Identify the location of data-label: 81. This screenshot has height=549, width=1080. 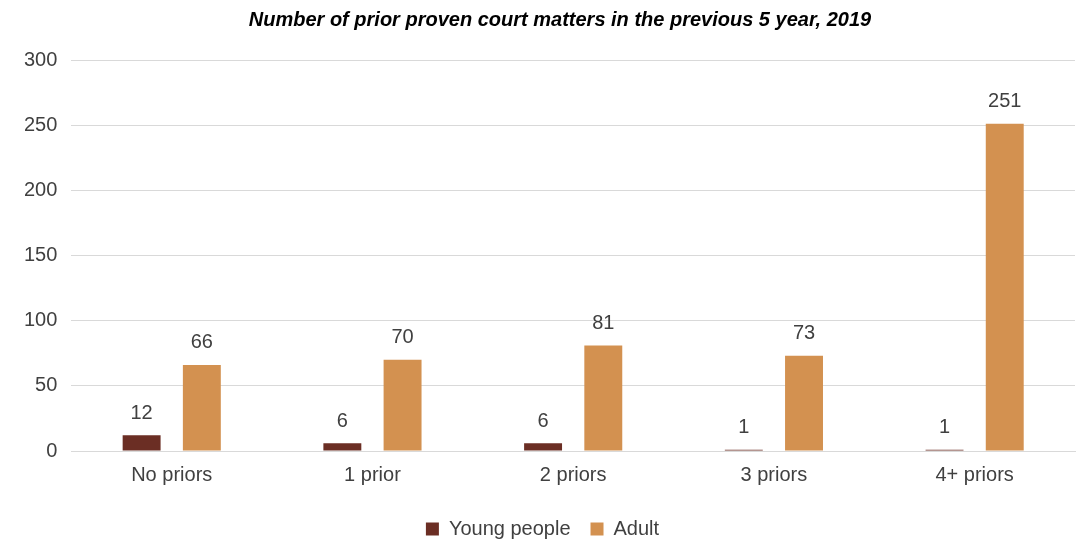
(603, 321).